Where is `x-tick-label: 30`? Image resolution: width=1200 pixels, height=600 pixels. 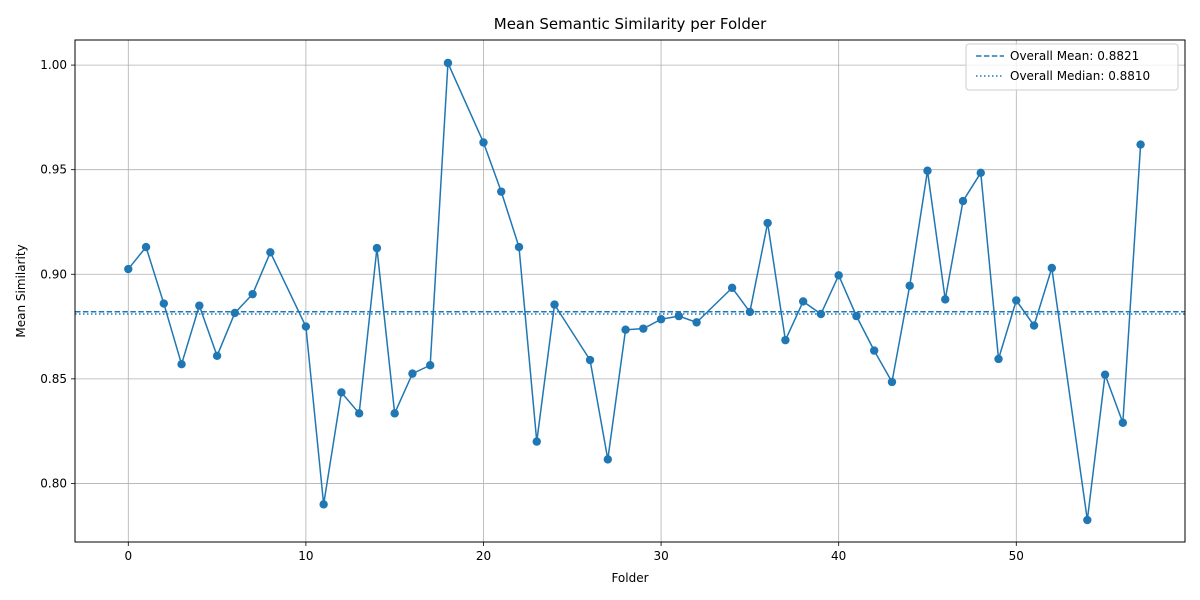
x-tick-label: 30 is located at coordinates (660, 556).